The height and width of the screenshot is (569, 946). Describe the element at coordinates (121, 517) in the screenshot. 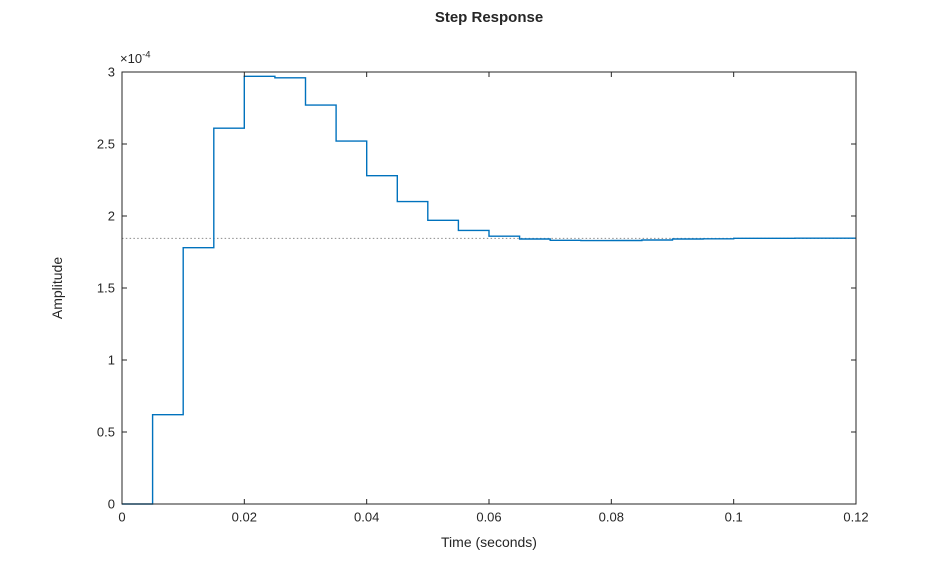

I see `x-tick-label: 0` at that location.